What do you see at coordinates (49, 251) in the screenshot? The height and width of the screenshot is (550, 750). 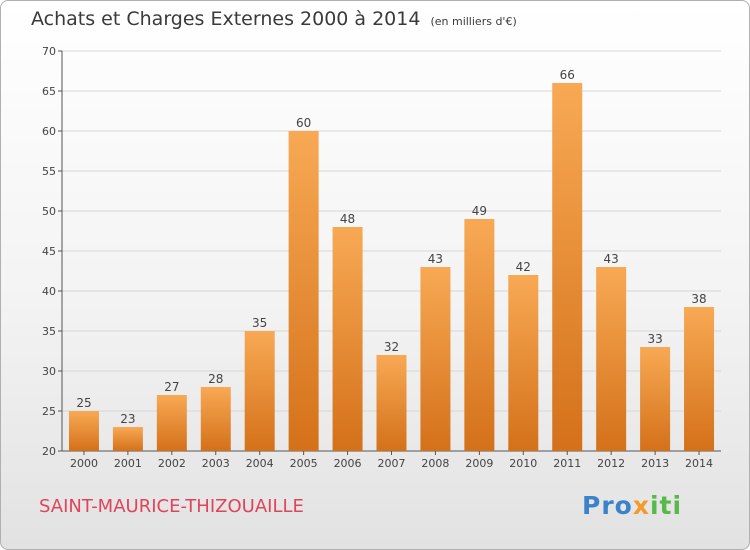 I see `y-tick-label: 45` at bounding box center [49, 251].